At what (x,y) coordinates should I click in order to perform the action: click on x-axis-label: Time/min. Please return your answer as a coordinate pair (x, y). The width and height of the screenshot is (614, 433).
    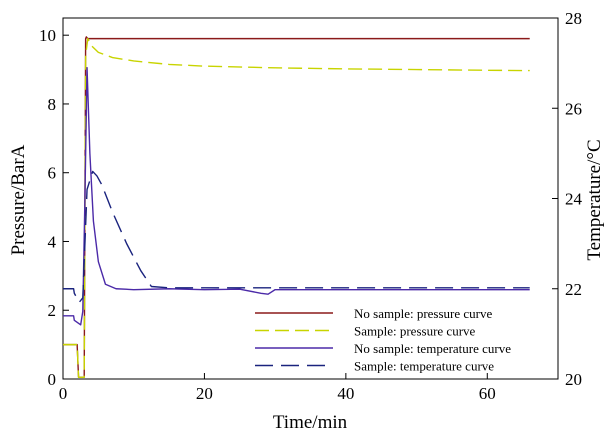
    Looking at the image, I should click on (310, 422).